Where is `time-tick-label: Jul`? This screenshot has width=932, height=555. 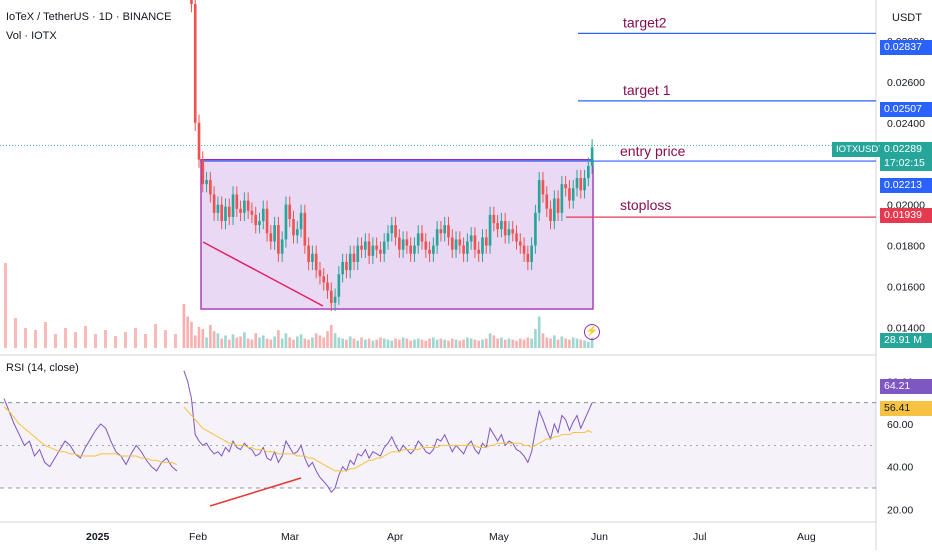 time-tick-label: Jul is located at coordinates (699, 537).